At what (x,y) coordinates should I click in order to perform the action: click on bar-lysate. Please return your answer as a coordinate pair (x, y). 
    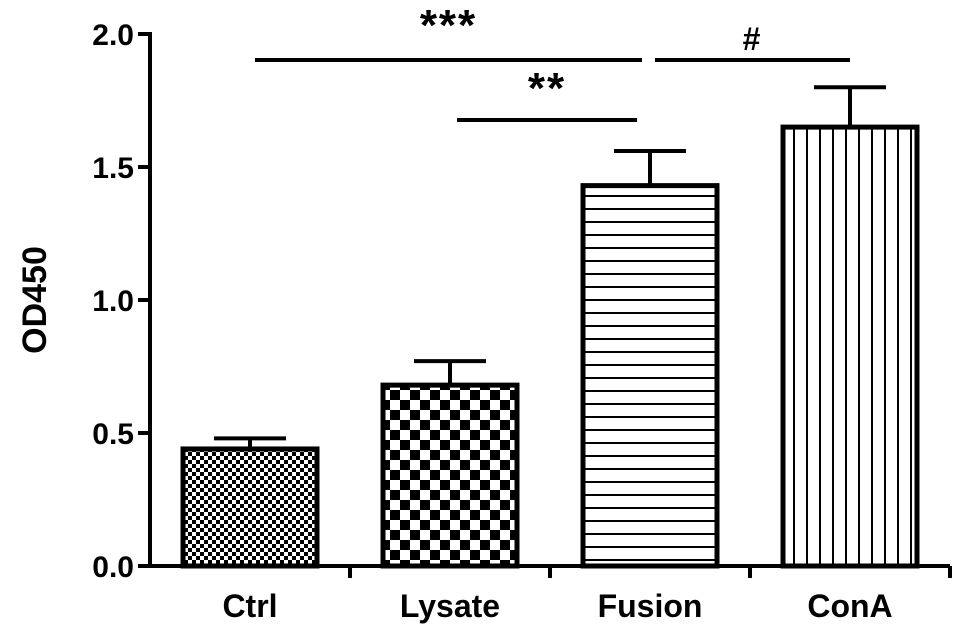
    Looking at the image, I should click on (450, 475).